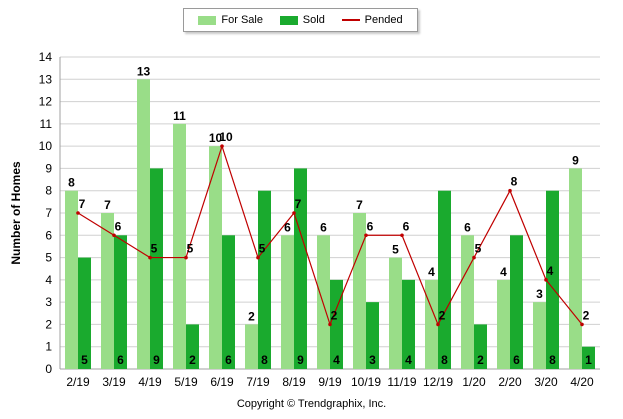 The image size is (623, 419). What do you see at coordinates (242, 20) in the screenshot?
I see `legend-label-for-sale: For Sale` at bounding box center [242, 20].